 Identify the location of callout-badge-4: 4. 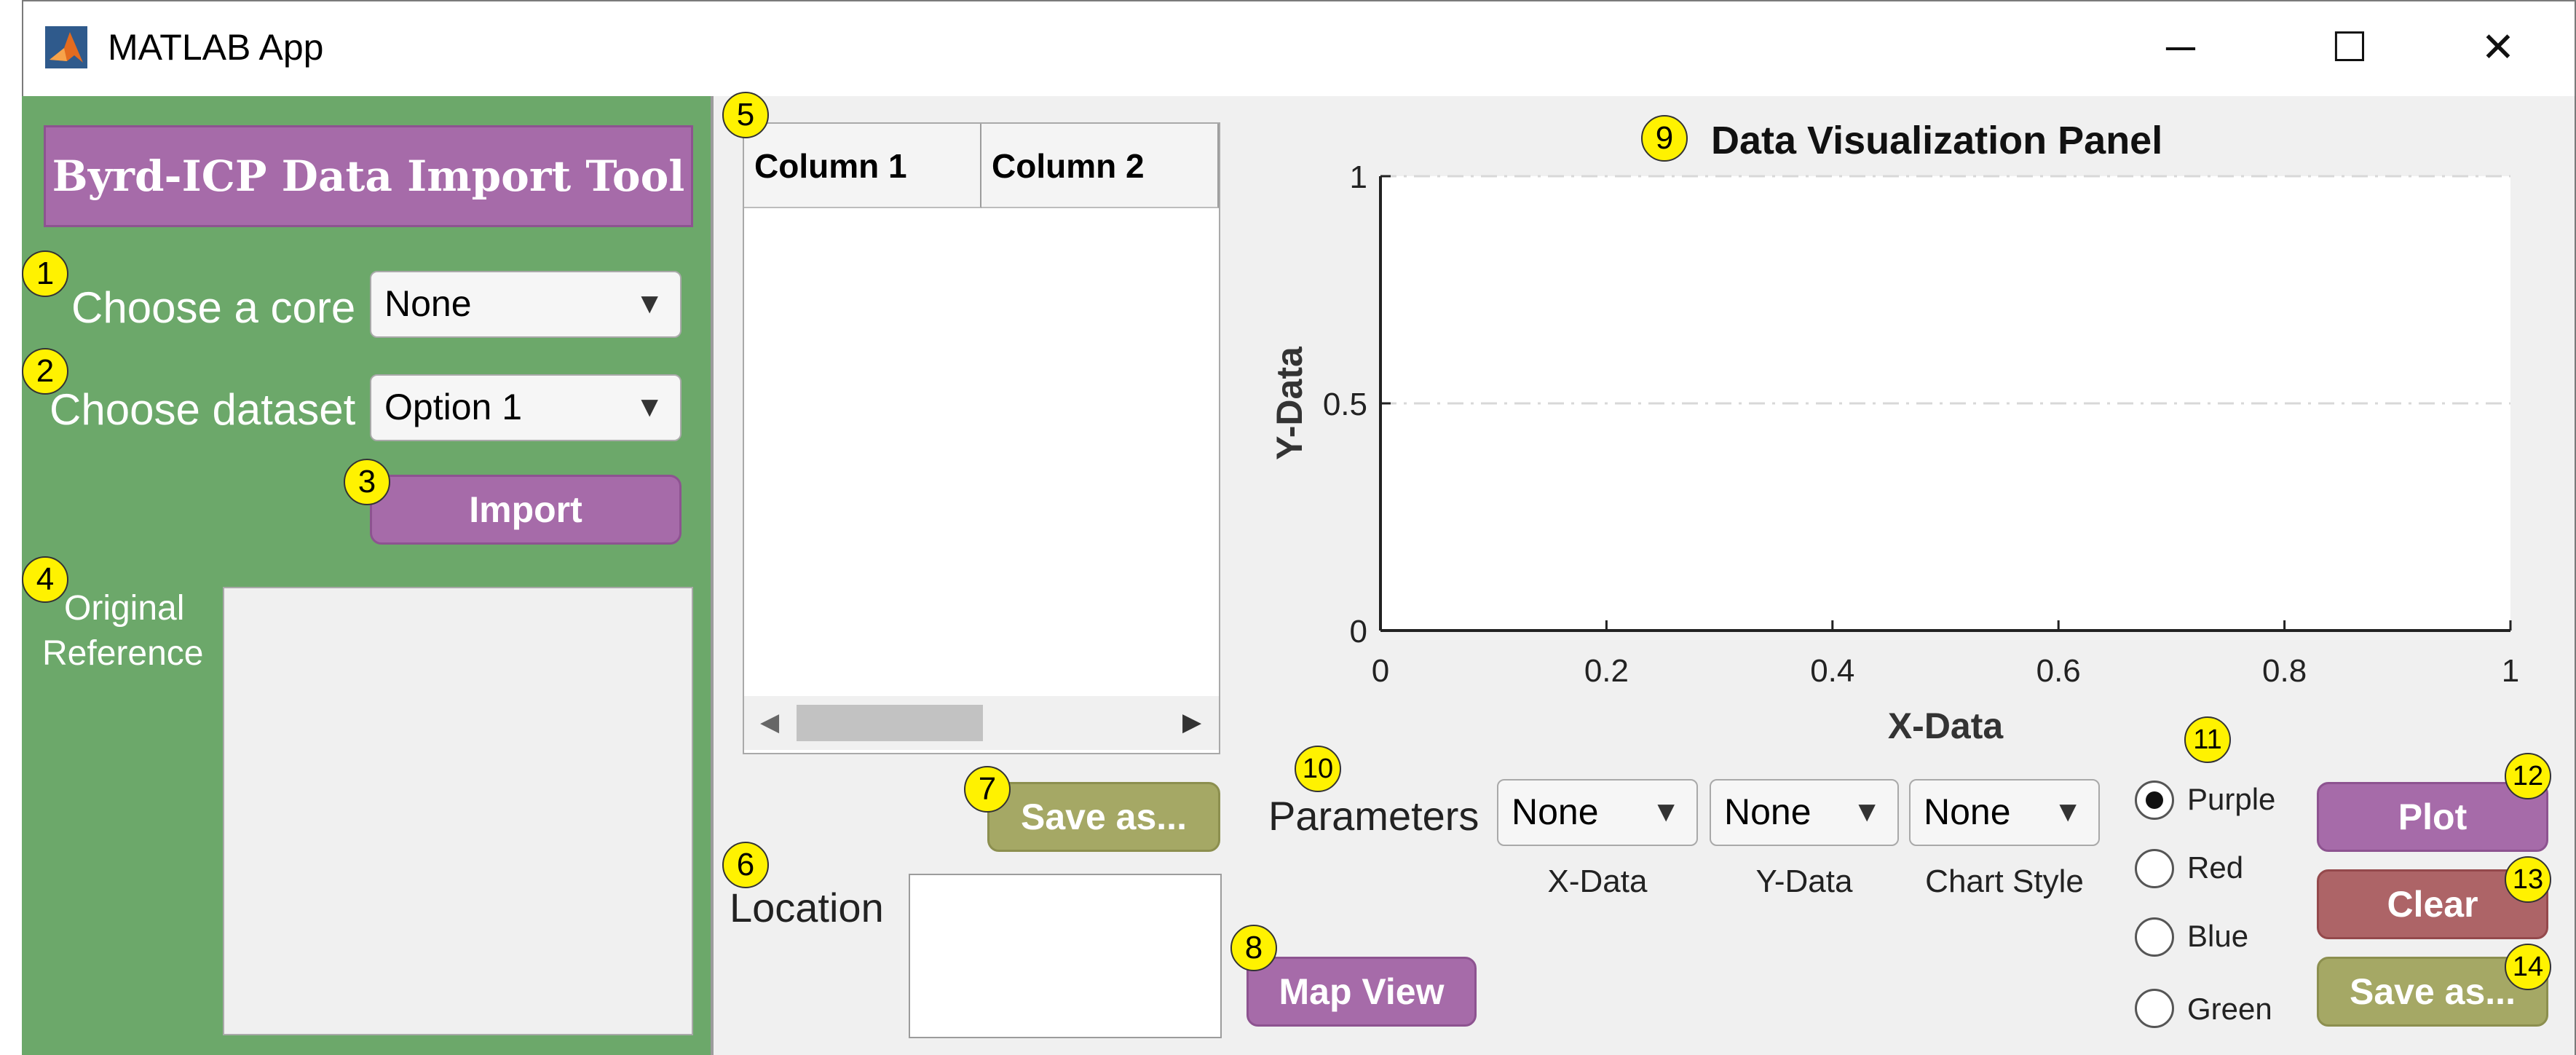
(45, 580).